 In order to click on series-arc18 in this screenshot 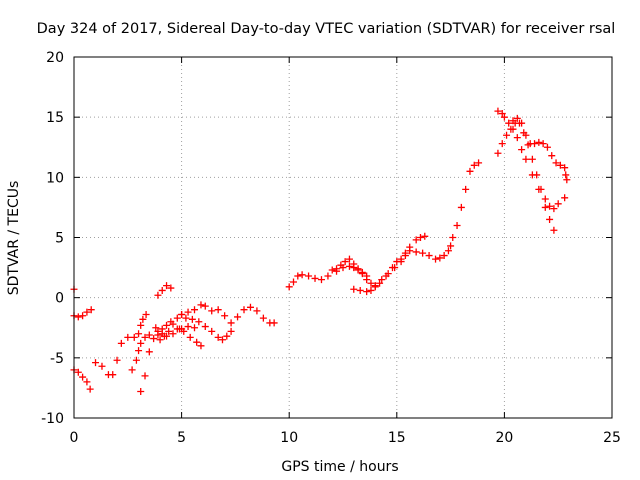, I will do `click(540, 149)`.